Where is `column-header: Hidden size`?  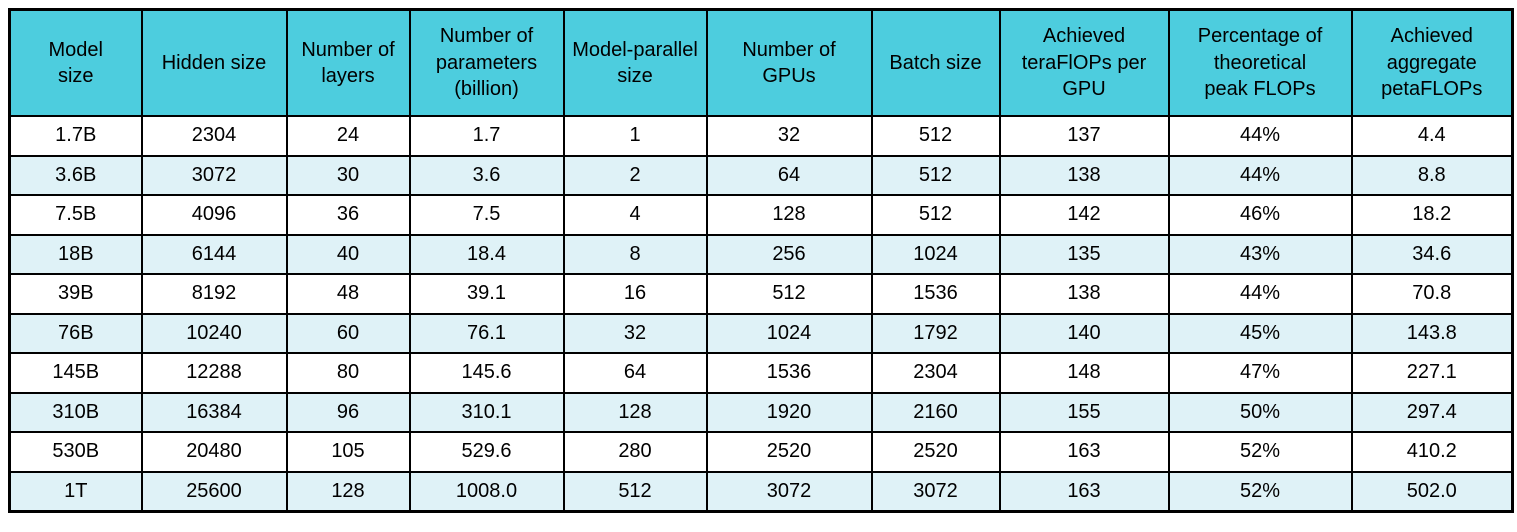
column-header: Hidden size is located at coordinates (214, 62).